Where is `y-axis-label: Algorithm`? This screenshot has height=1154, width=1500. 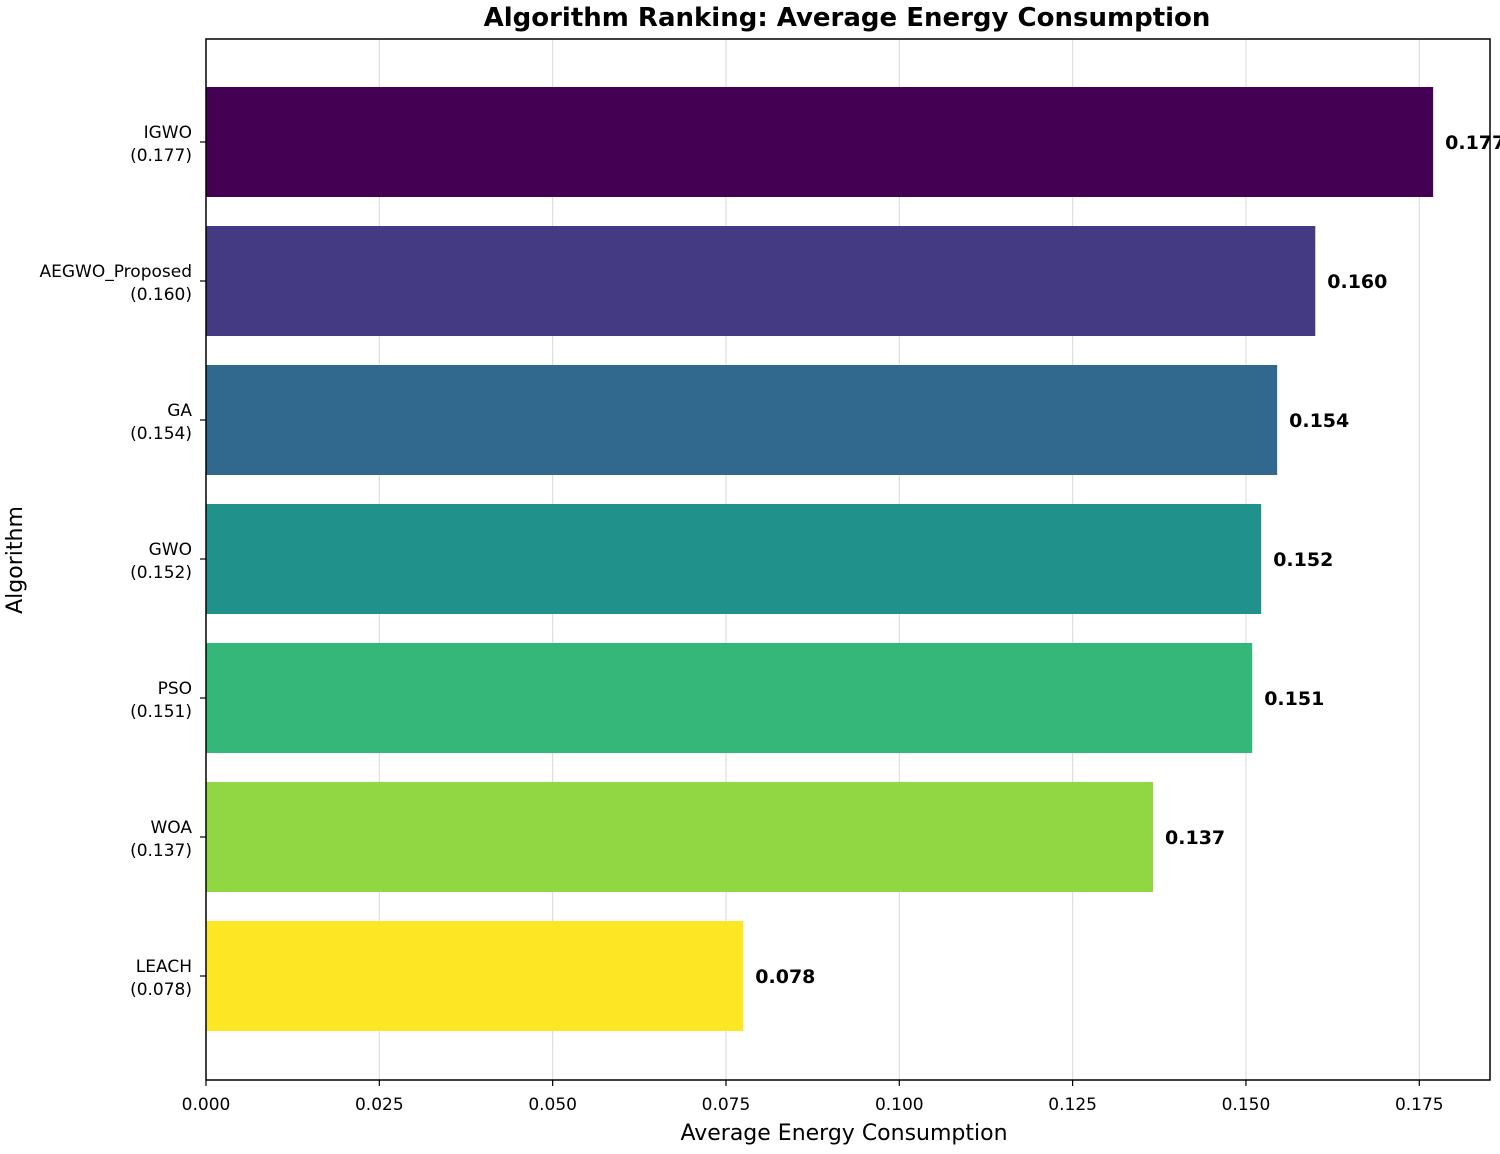 y-axis-label: Algorithm is located at coordinates (15, 560).